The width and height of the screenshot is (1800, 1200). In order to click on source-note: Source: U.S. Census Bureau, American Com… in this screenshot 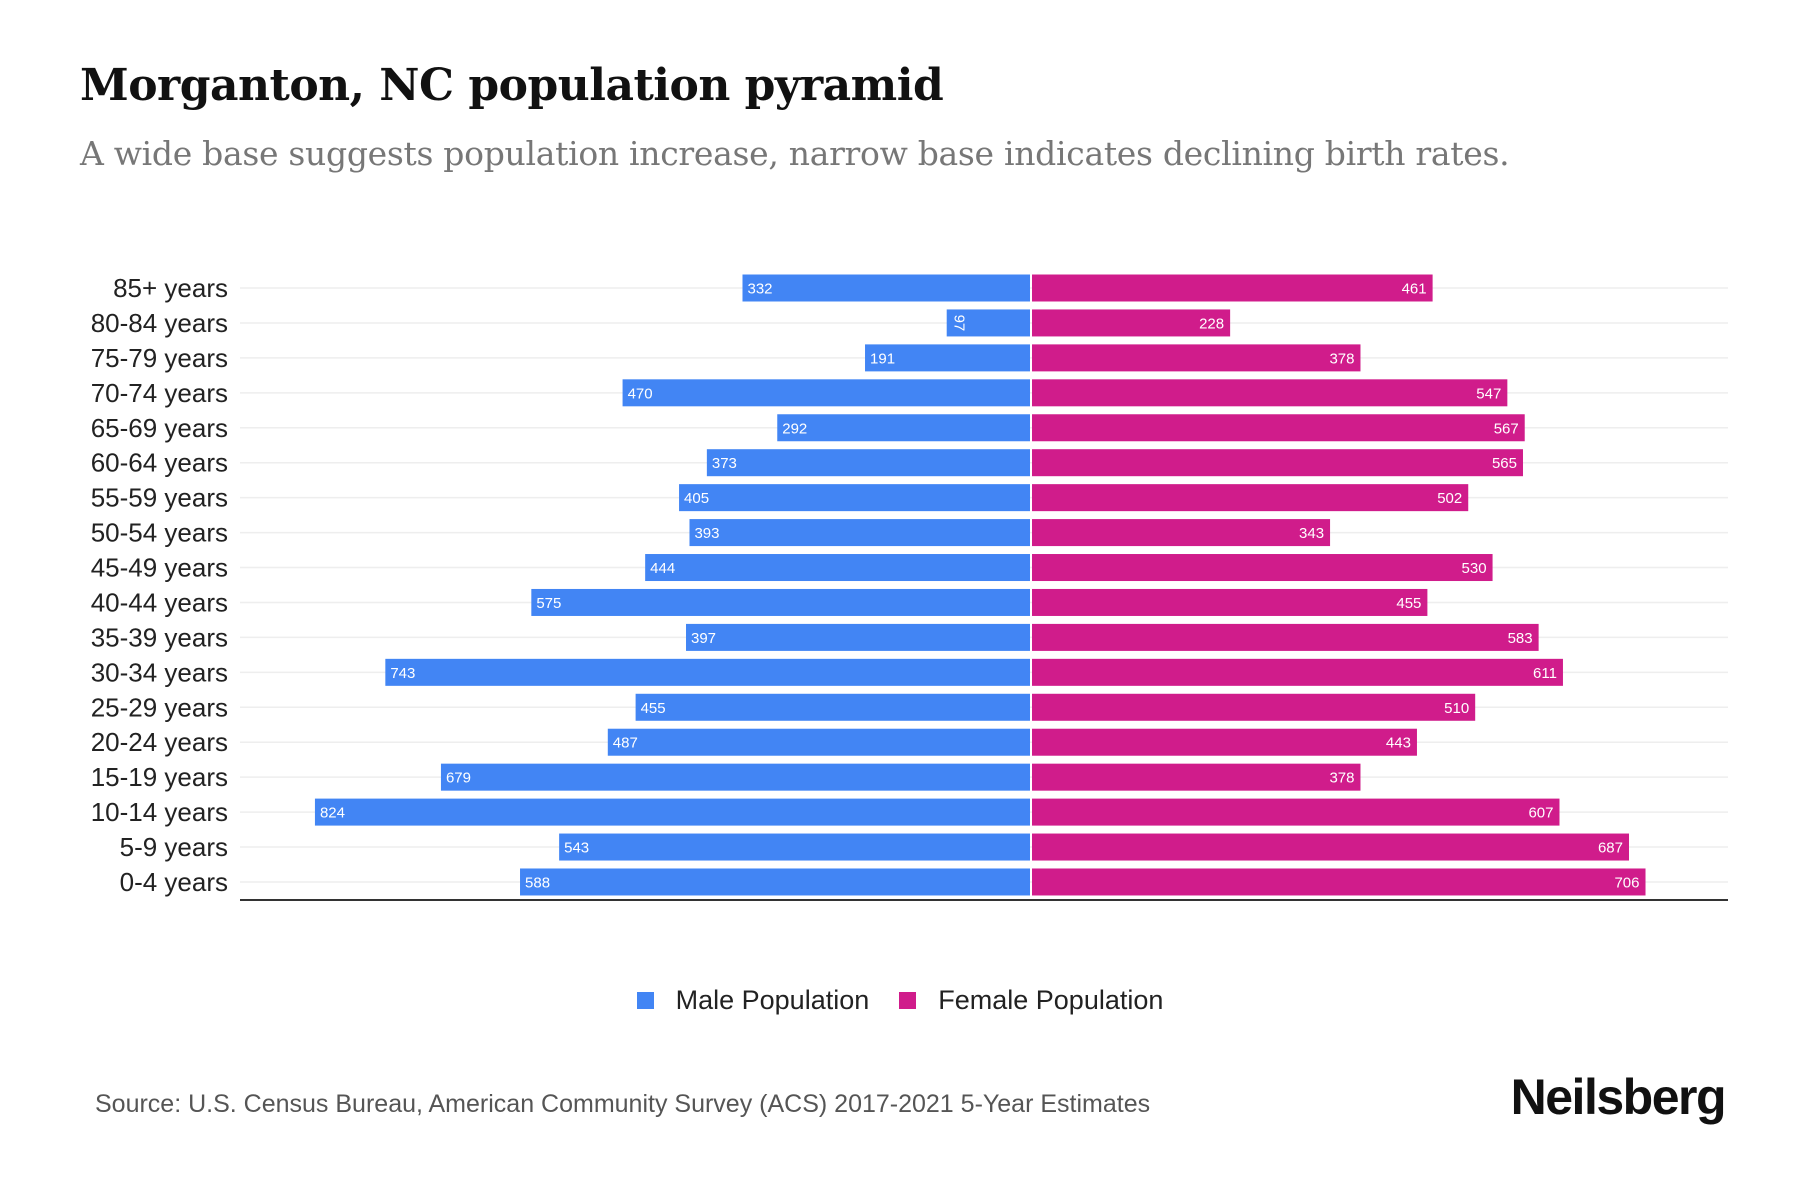, I will do `click(623, 1104)`.